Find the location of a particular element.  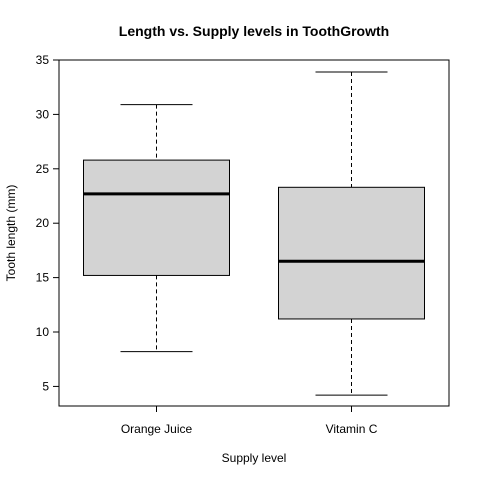

y-axis: 5 10 15 20 25 30 35 is located at coordinates (47, 223).